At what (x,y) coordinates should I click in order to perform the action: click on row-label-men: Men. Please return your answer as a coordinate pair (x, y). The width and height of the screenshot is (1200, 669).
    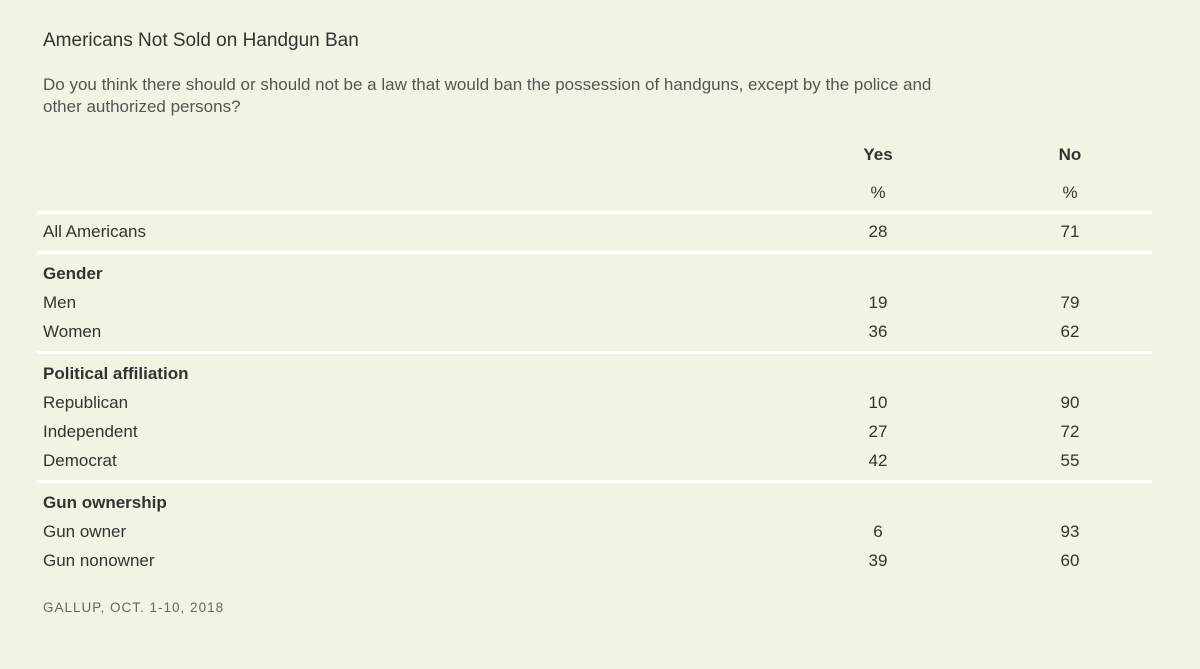
    Looking at the image, I should click on (60, 302).